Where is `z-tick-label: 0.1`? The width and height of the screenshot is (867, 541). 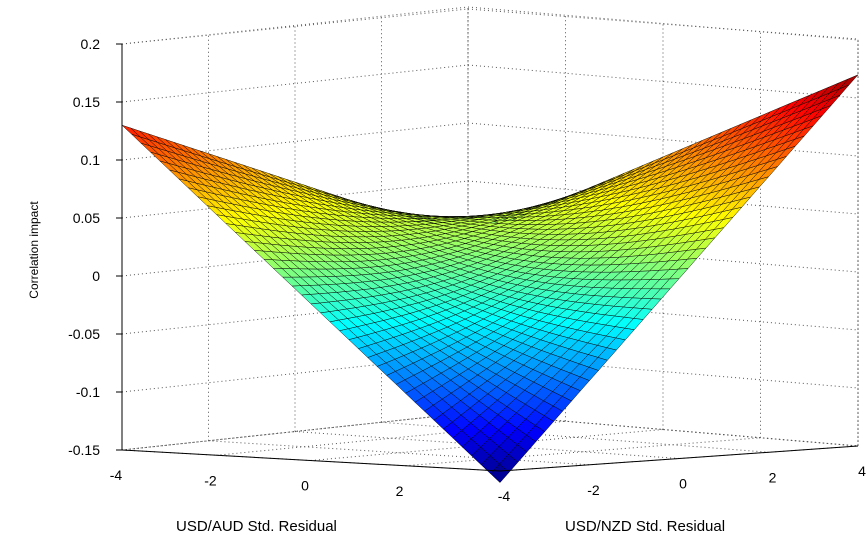
z-tick-label: 0.1 is located at coordinates (91, 160).